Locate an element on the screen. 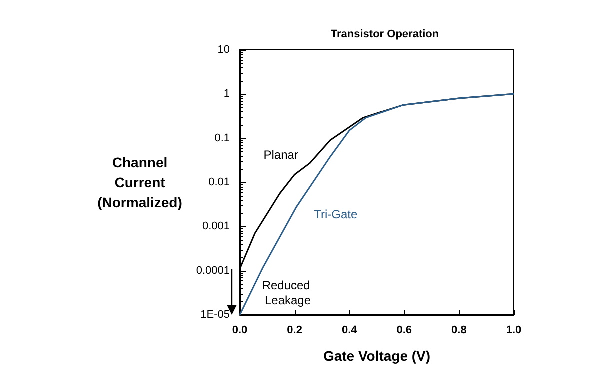 The width and height of the screenshot is (604, 392). series-label: Tri-Gate is located at coordinates (336, 214).